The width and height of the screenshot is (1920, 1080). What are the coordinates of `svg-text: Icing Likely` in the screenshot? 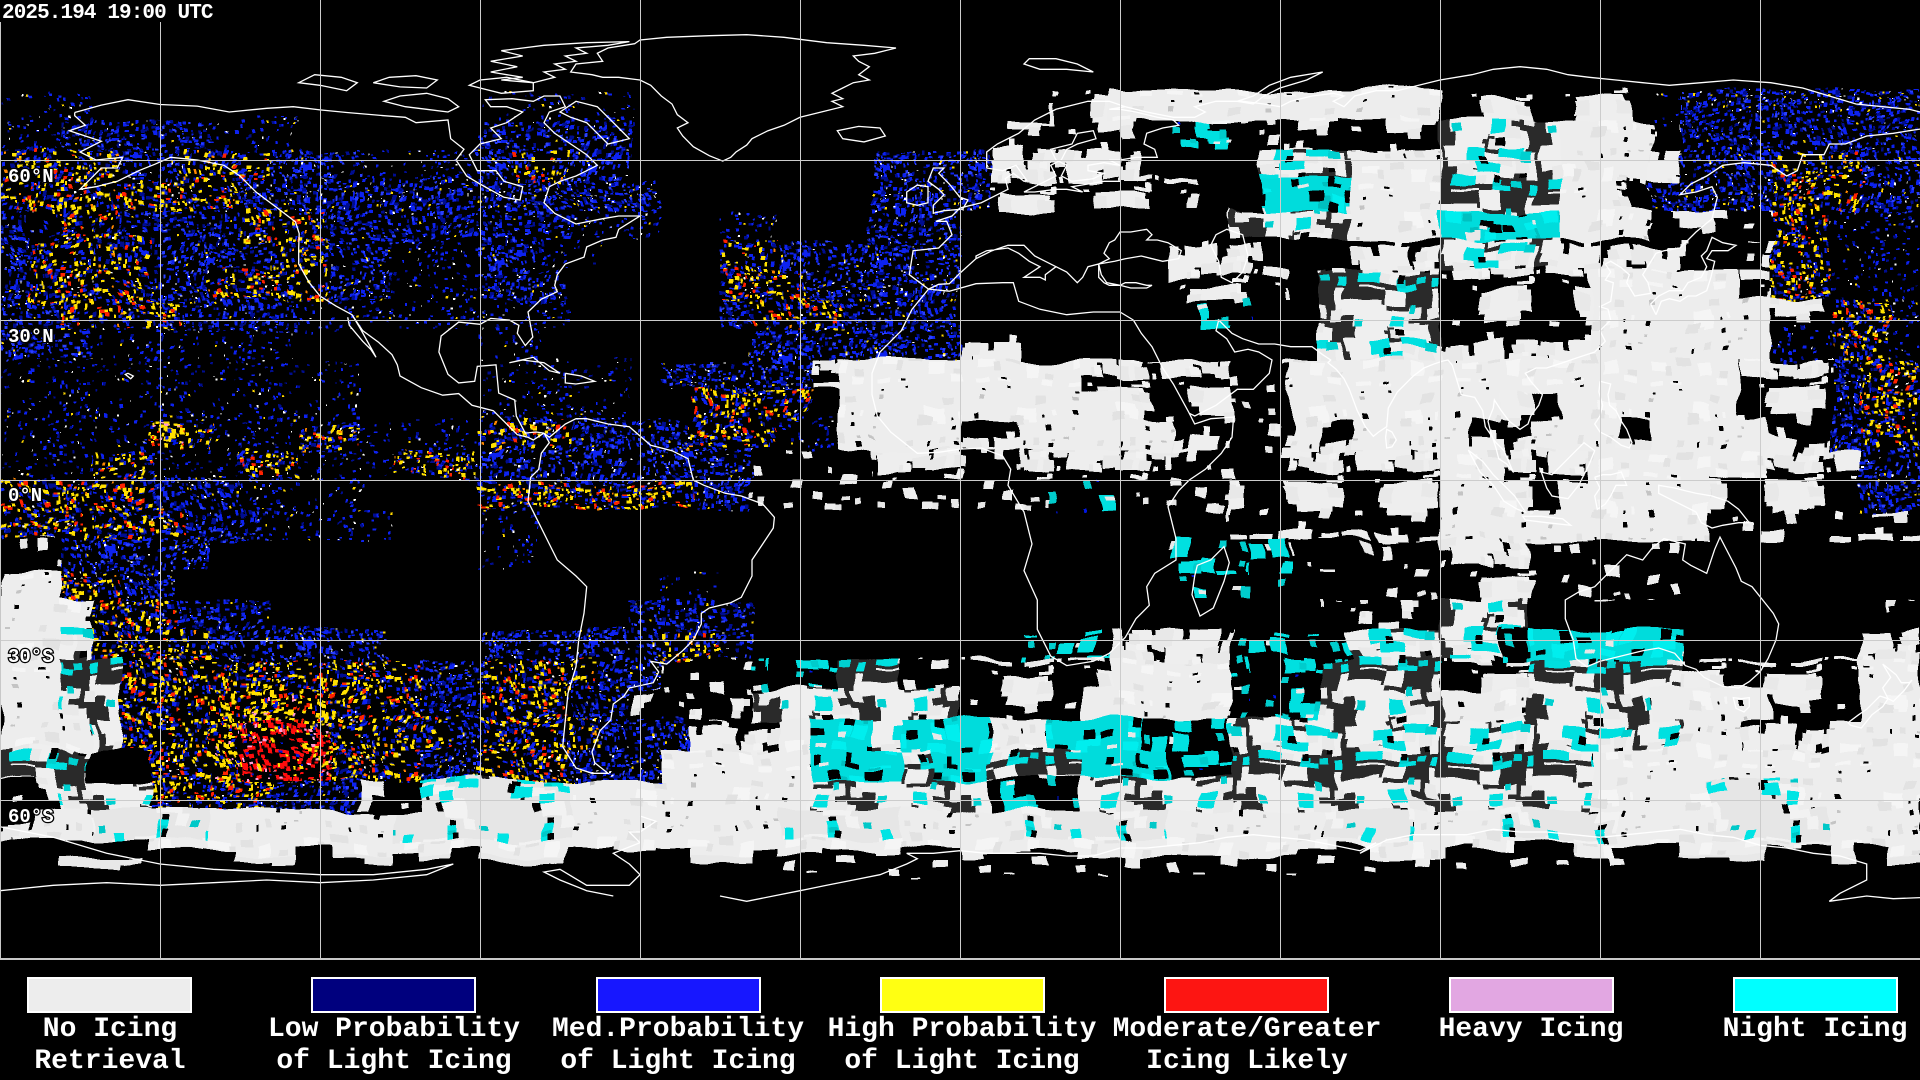 It's located at (1247, 1061).